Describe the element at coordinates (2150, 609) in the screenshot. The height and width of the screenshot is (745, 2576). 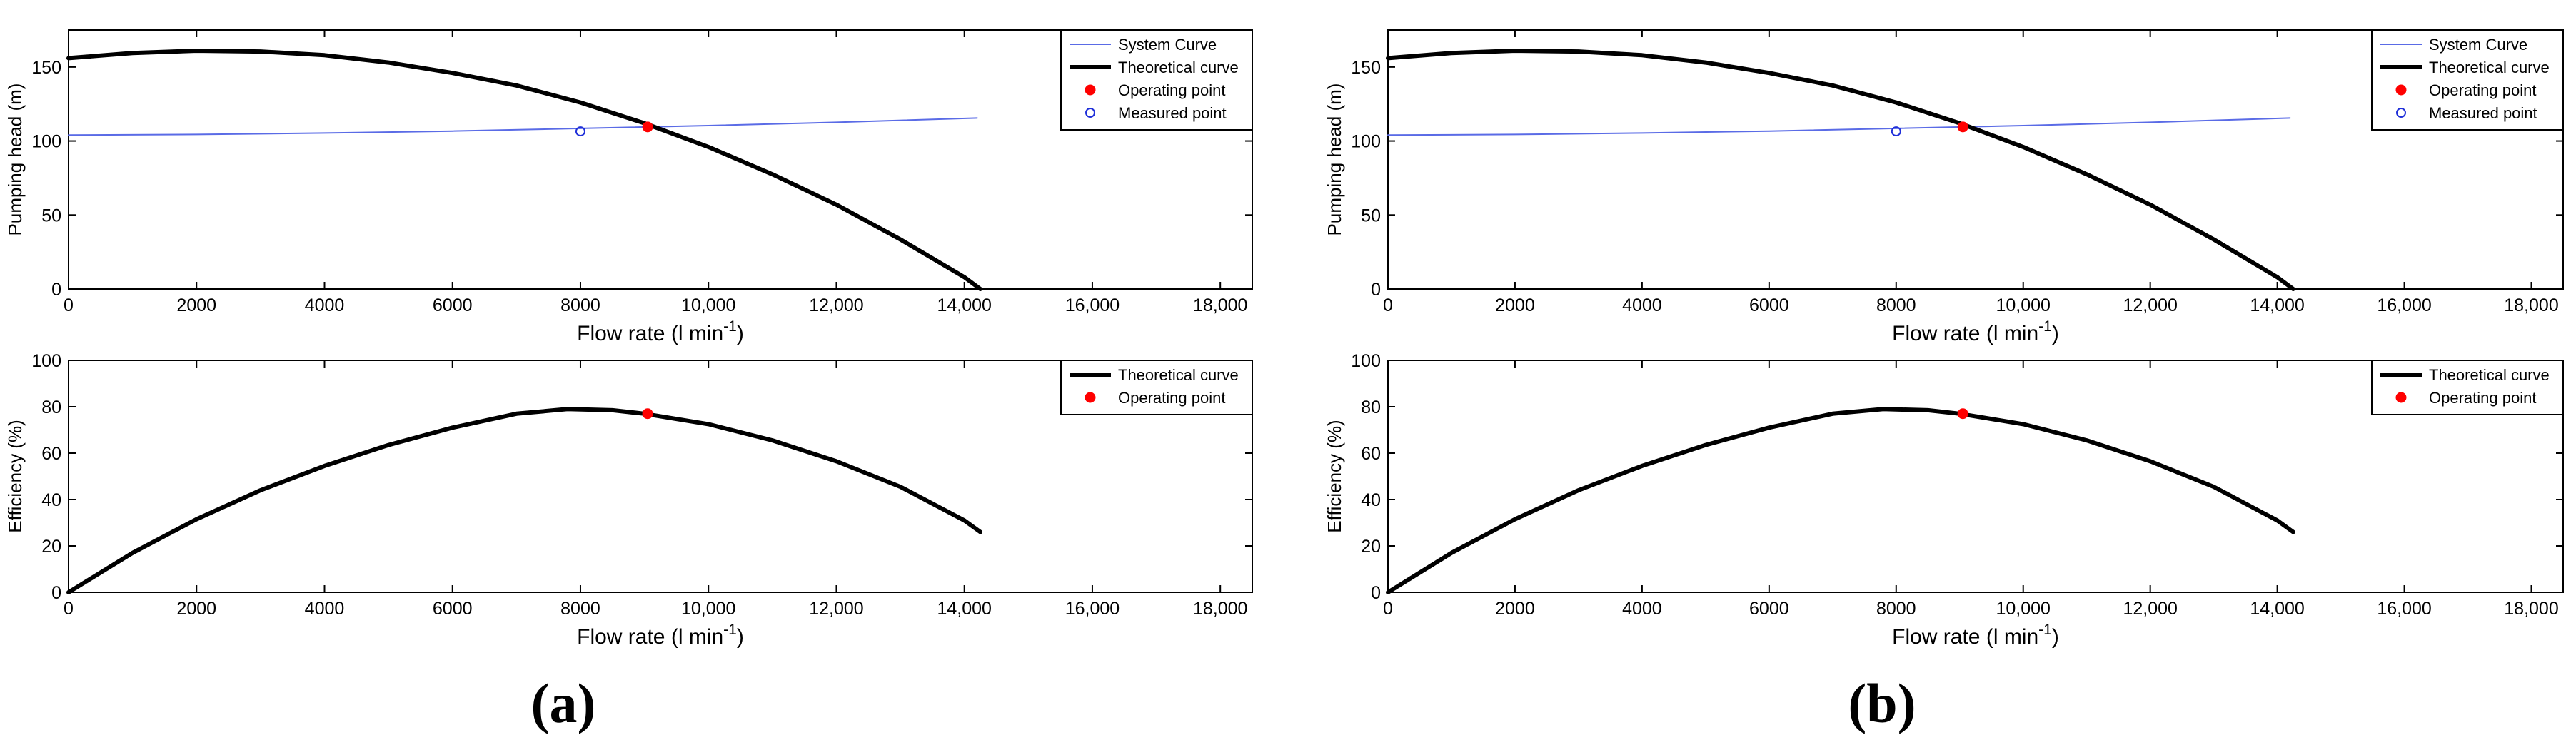
I see `x-tick-label: 12,000` at that location.